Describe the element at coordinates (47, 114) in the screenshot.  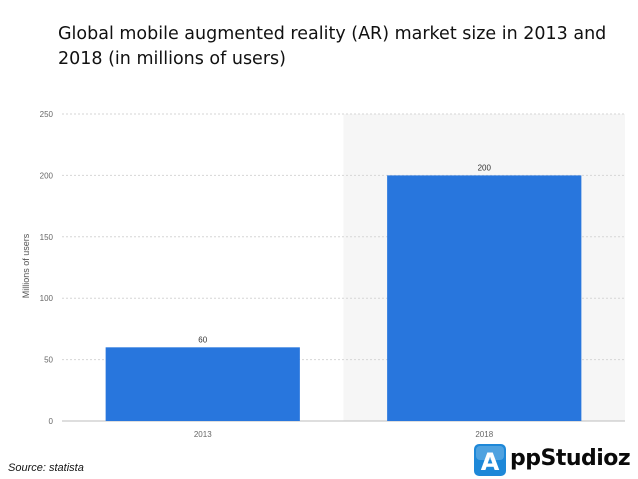
I see `y-tick-label: 250` at that location.